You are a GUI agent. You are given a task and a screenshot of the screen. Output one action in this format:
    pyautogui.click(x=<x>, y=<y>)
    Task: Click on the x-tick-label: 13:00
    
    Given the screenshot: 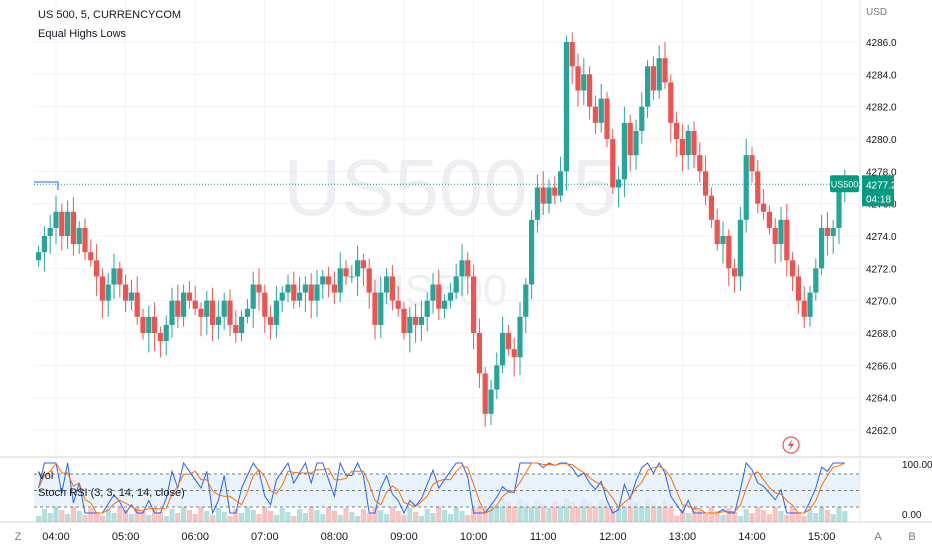 What is the action you would take?
    pyautogui.click(x=683, y=537)
    